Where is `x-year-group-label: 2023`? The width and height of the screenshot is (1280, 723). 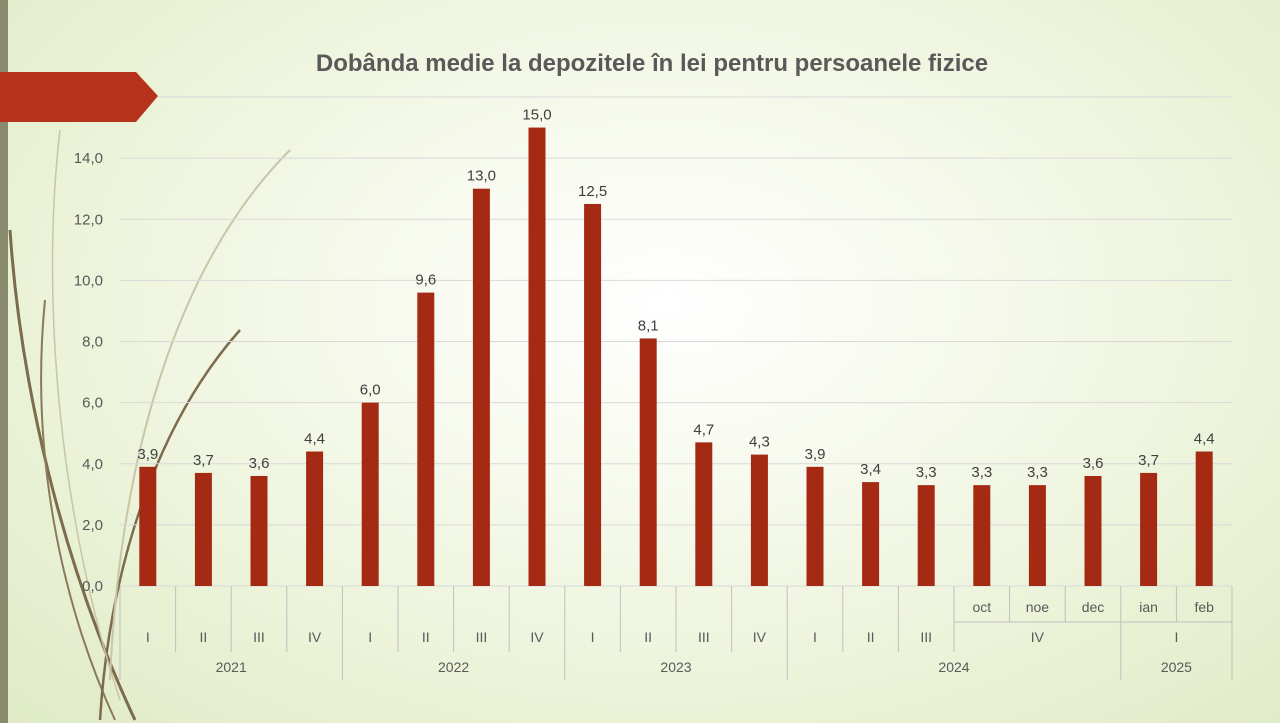 x-year-group-label: 2023 is located at coordinates (675, 667).